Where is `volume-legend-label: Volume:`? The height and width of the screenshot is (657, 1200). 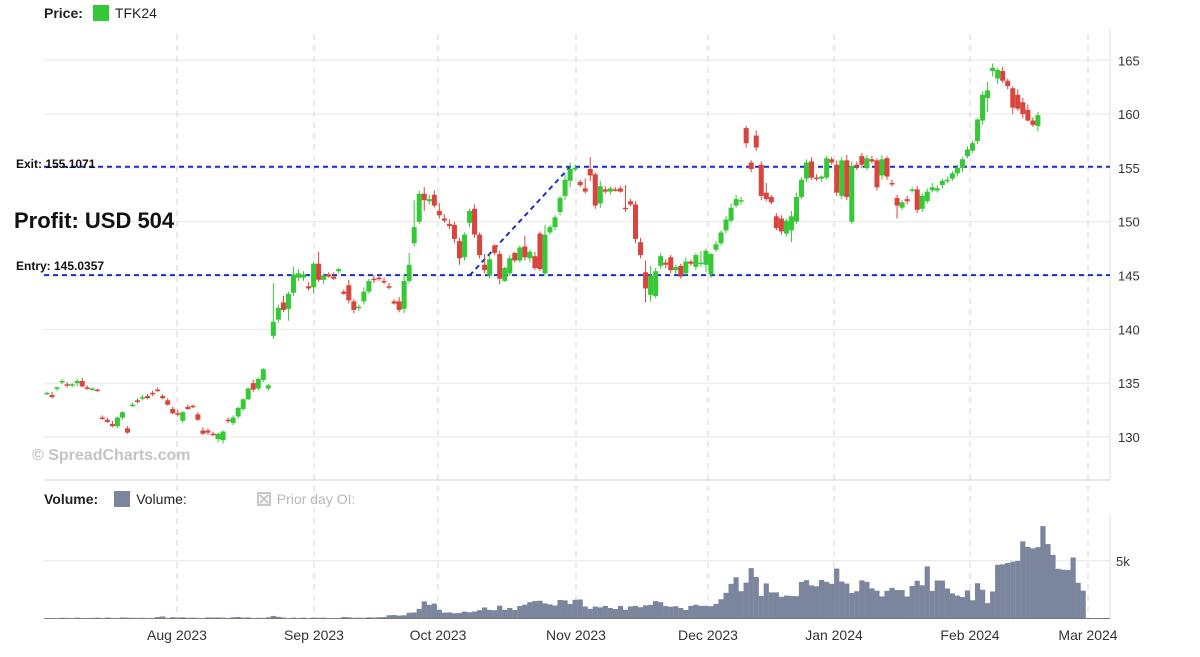
volume-legend-label: Volume: is located at coordinates (71, 499).